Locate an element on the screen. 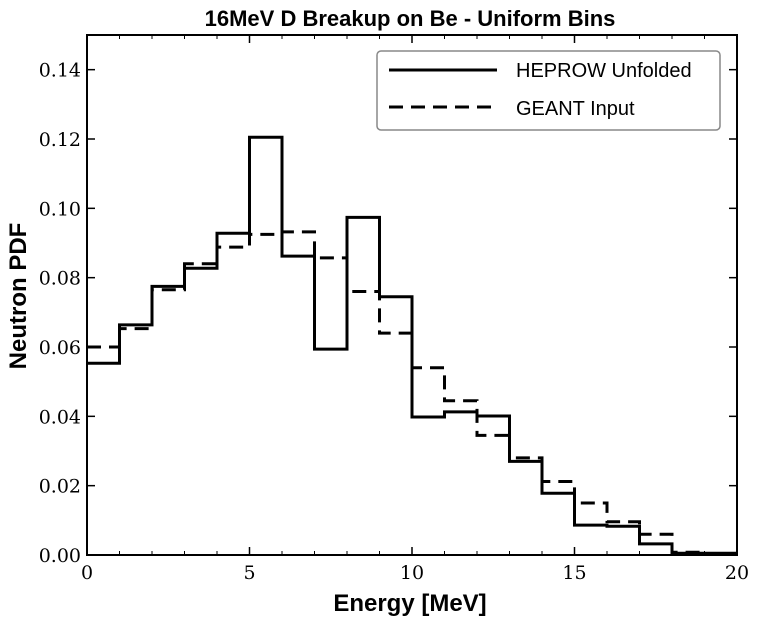 This screenshot has width=758, height=624. x-tick-label: 15 is located at coordinates (574, 573).